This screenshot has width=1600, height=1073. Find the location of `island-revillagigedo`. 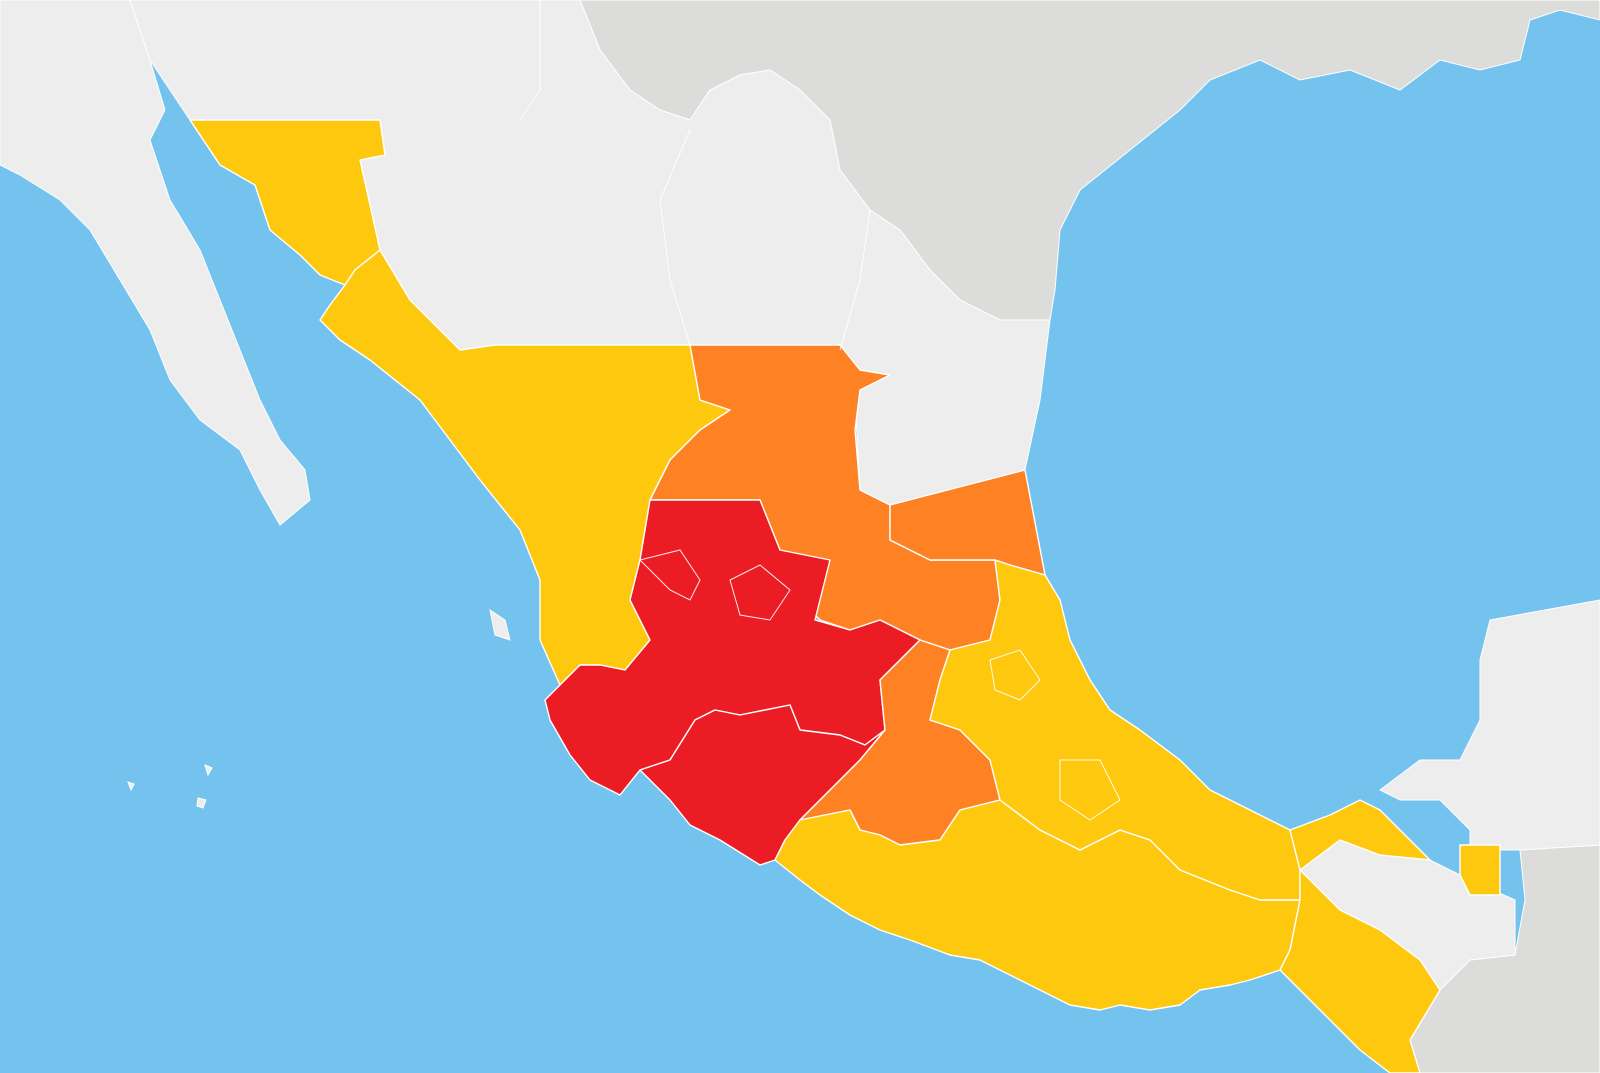

island-revillagigedo is located at coordinates (208, 770).